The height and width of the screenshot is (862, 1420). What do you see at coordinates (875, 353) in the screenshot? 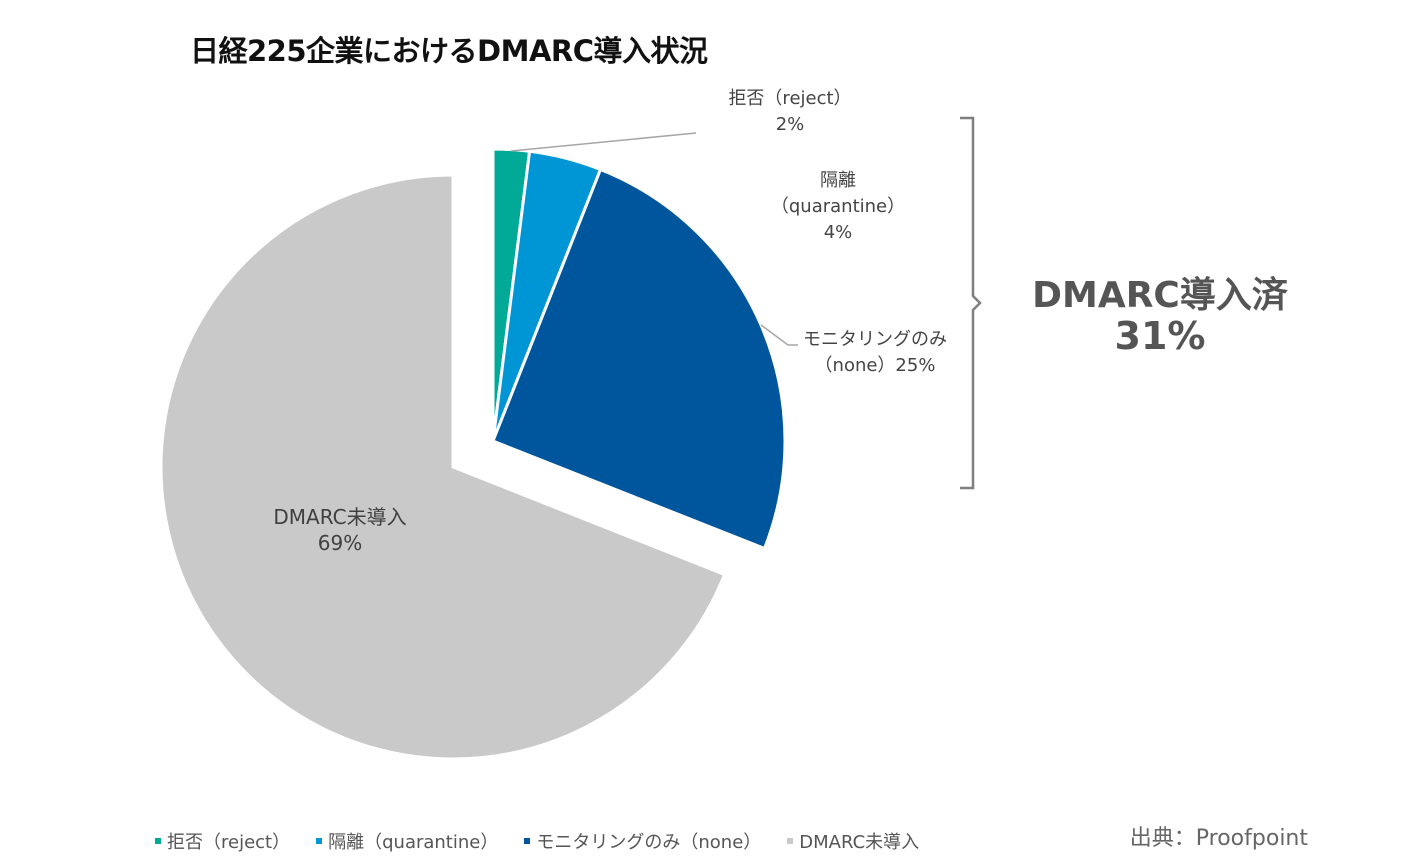
I see `data-label-none: モニタリングのみ （none）25%` at bounding box center [875, 353].